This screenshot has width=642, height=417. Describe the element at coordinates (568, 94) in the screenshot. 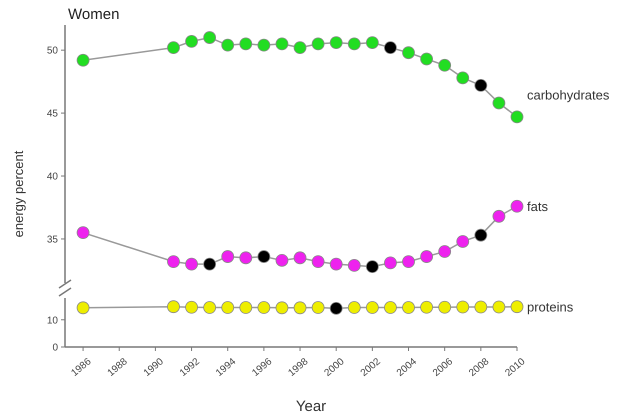

I see `series-label: carbohydrates` at that location.